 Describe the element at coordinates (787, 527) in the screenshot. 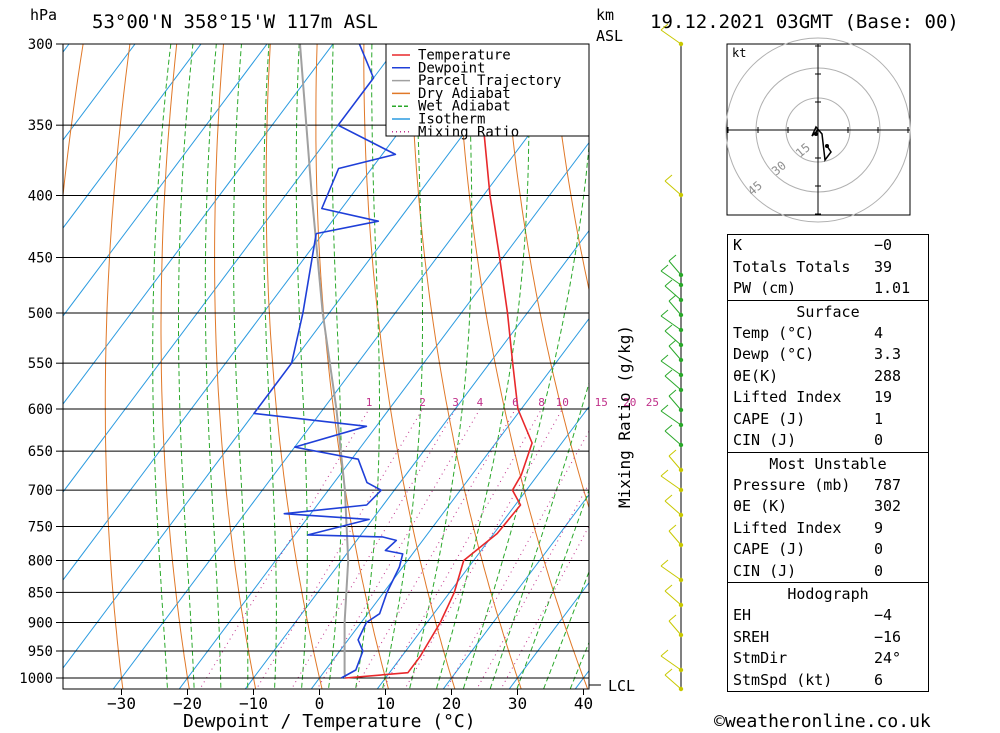

I see `most-unstable-label: Lifted Index` at that location.